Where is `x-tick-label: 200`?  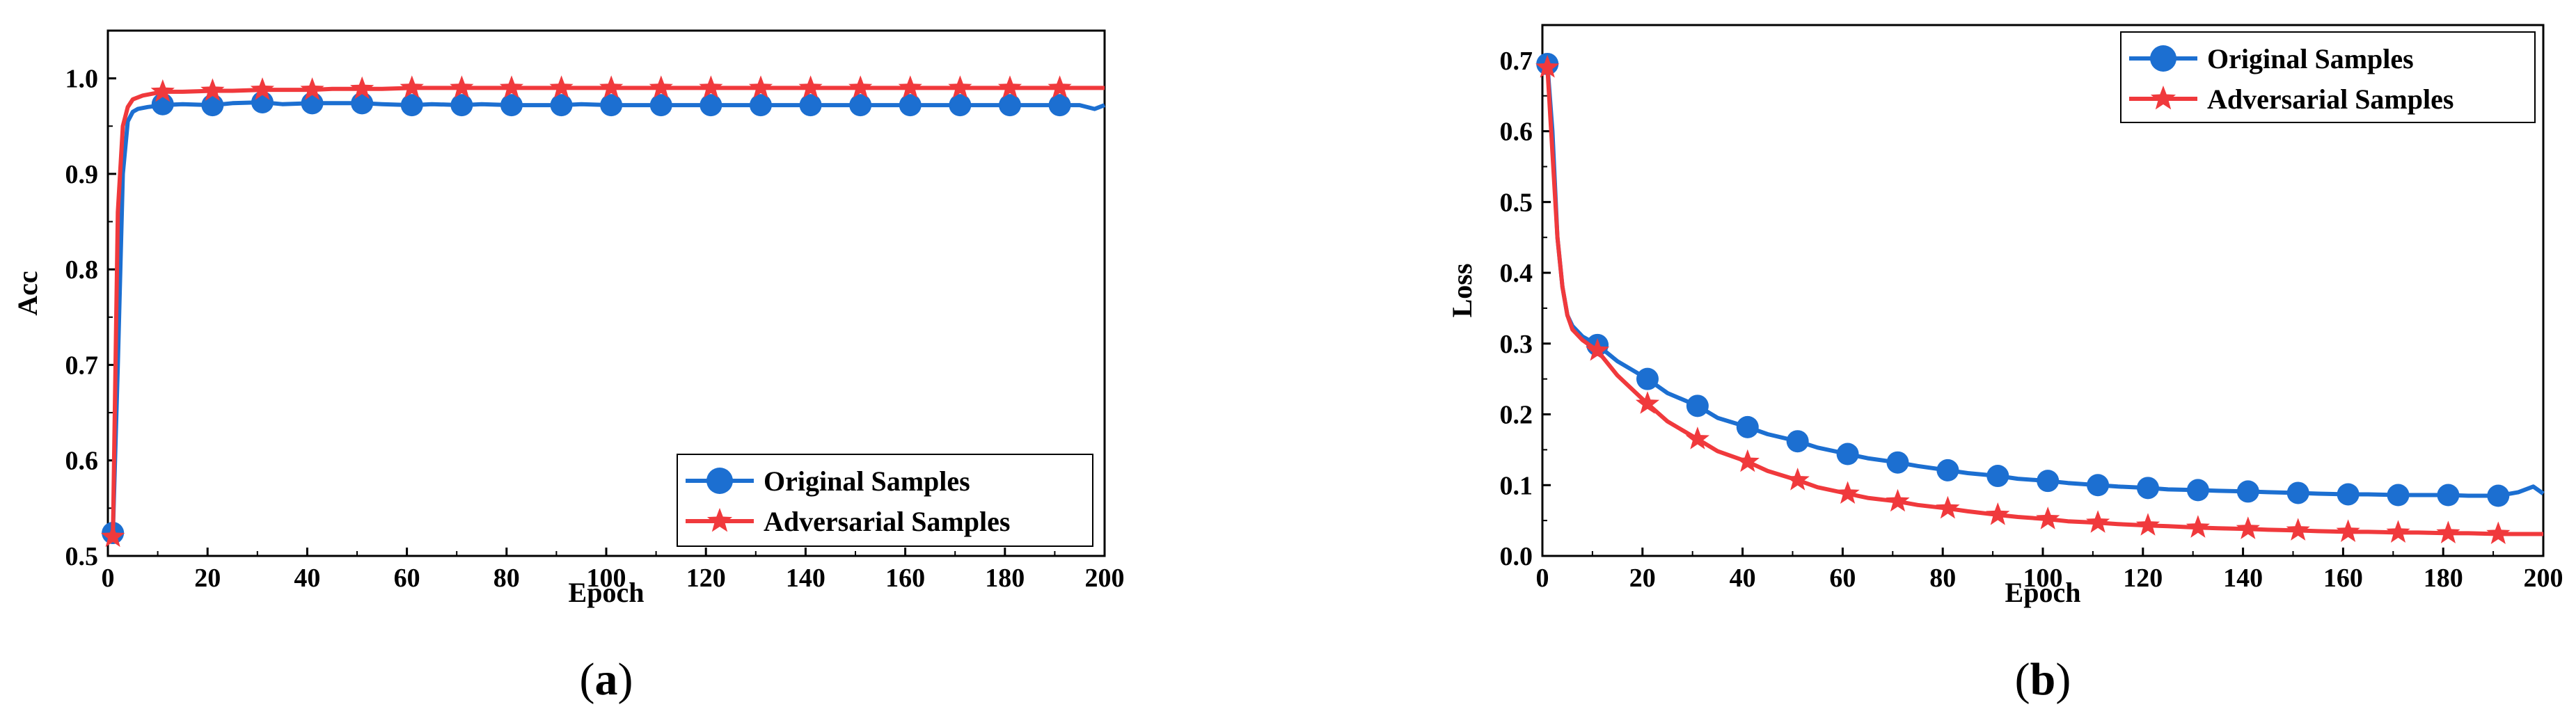 x-tick-label: 200 is located at coordinates (2543, 578).